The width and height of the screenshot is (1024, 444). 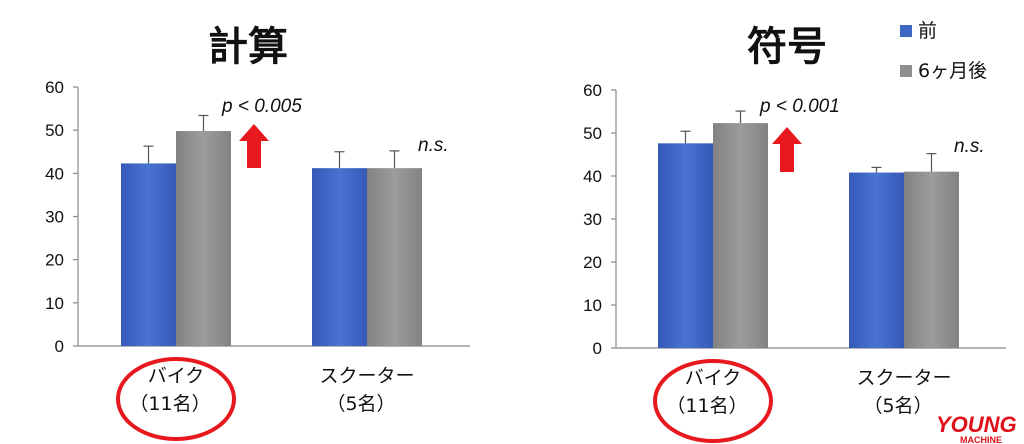 What do you see at coordinates (952, 71) in the screenshot?
I see `legend-label: 6ヶ月後` at bounding box center [952, 71].